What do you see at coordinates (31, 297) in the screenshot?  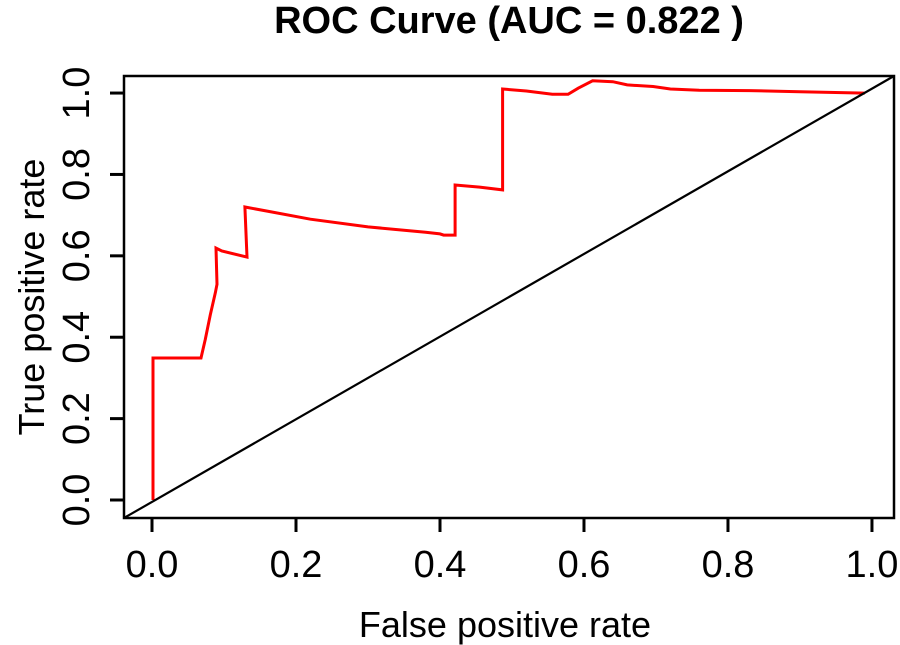 I see `y-axis-title: True positive rate` at bounding box center [31, 297].